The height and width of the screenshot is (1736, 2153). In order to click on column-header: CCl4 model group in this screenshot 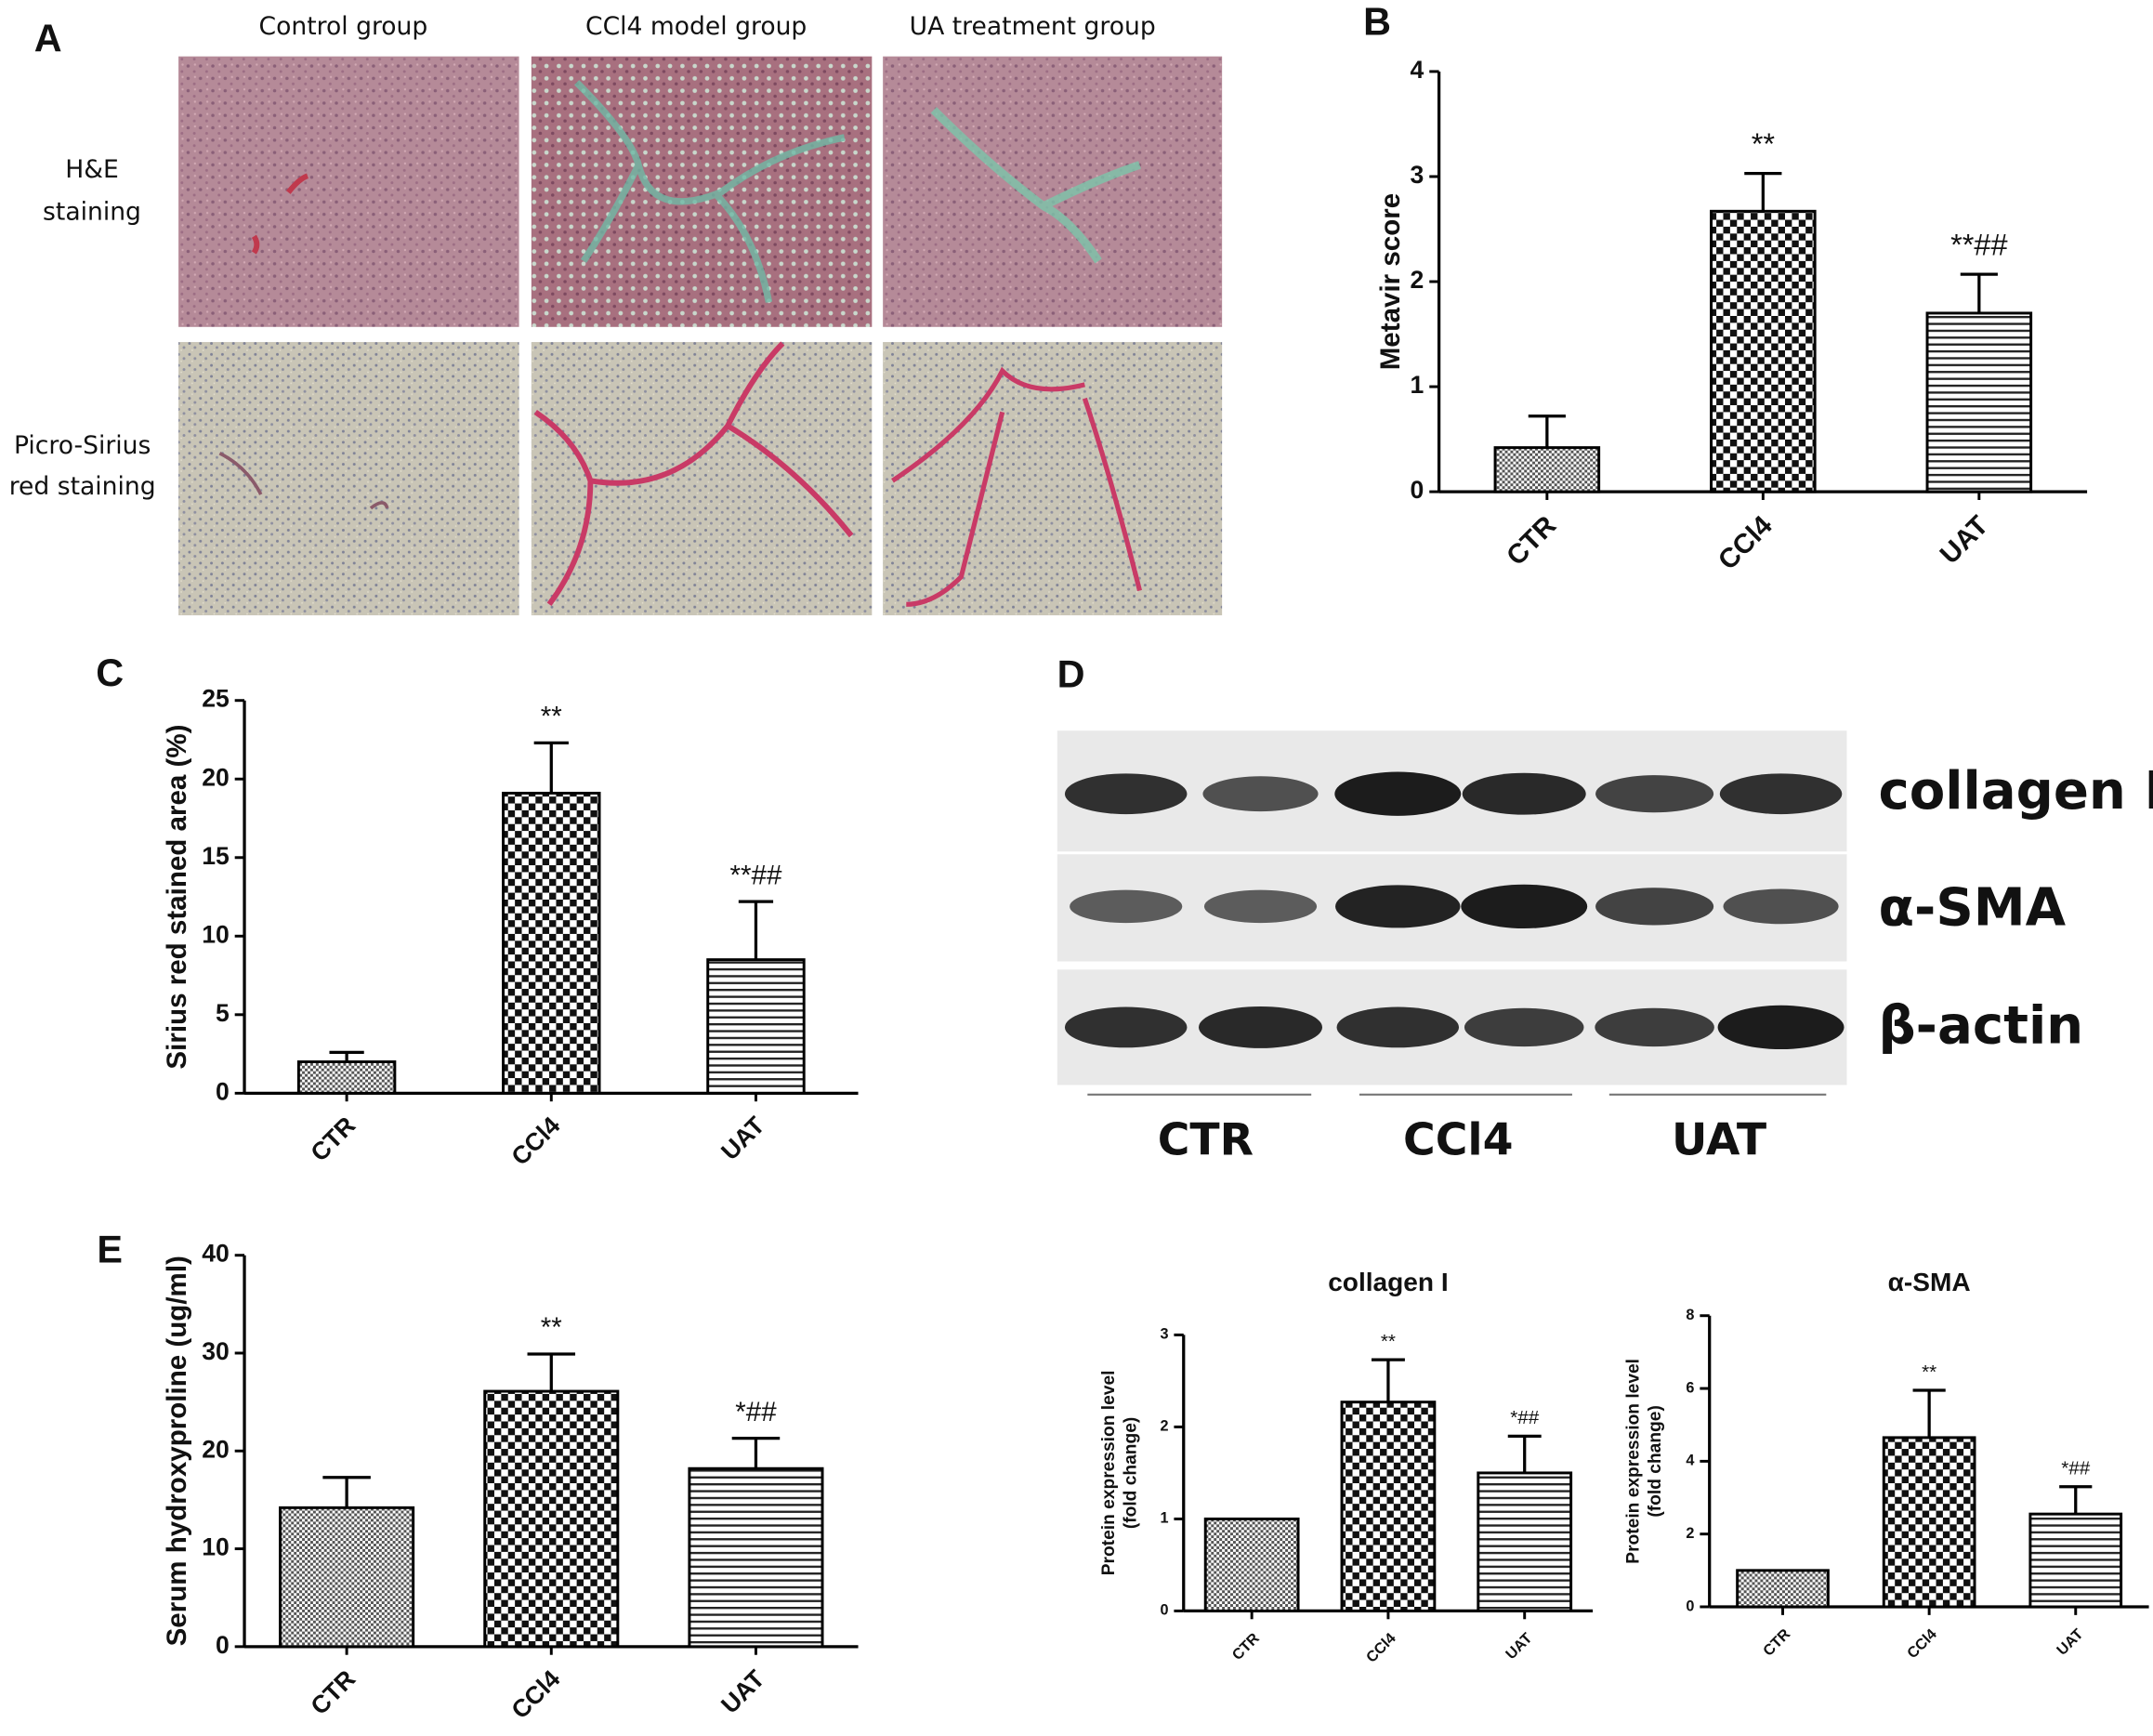, I will do `click(696, 27)`.